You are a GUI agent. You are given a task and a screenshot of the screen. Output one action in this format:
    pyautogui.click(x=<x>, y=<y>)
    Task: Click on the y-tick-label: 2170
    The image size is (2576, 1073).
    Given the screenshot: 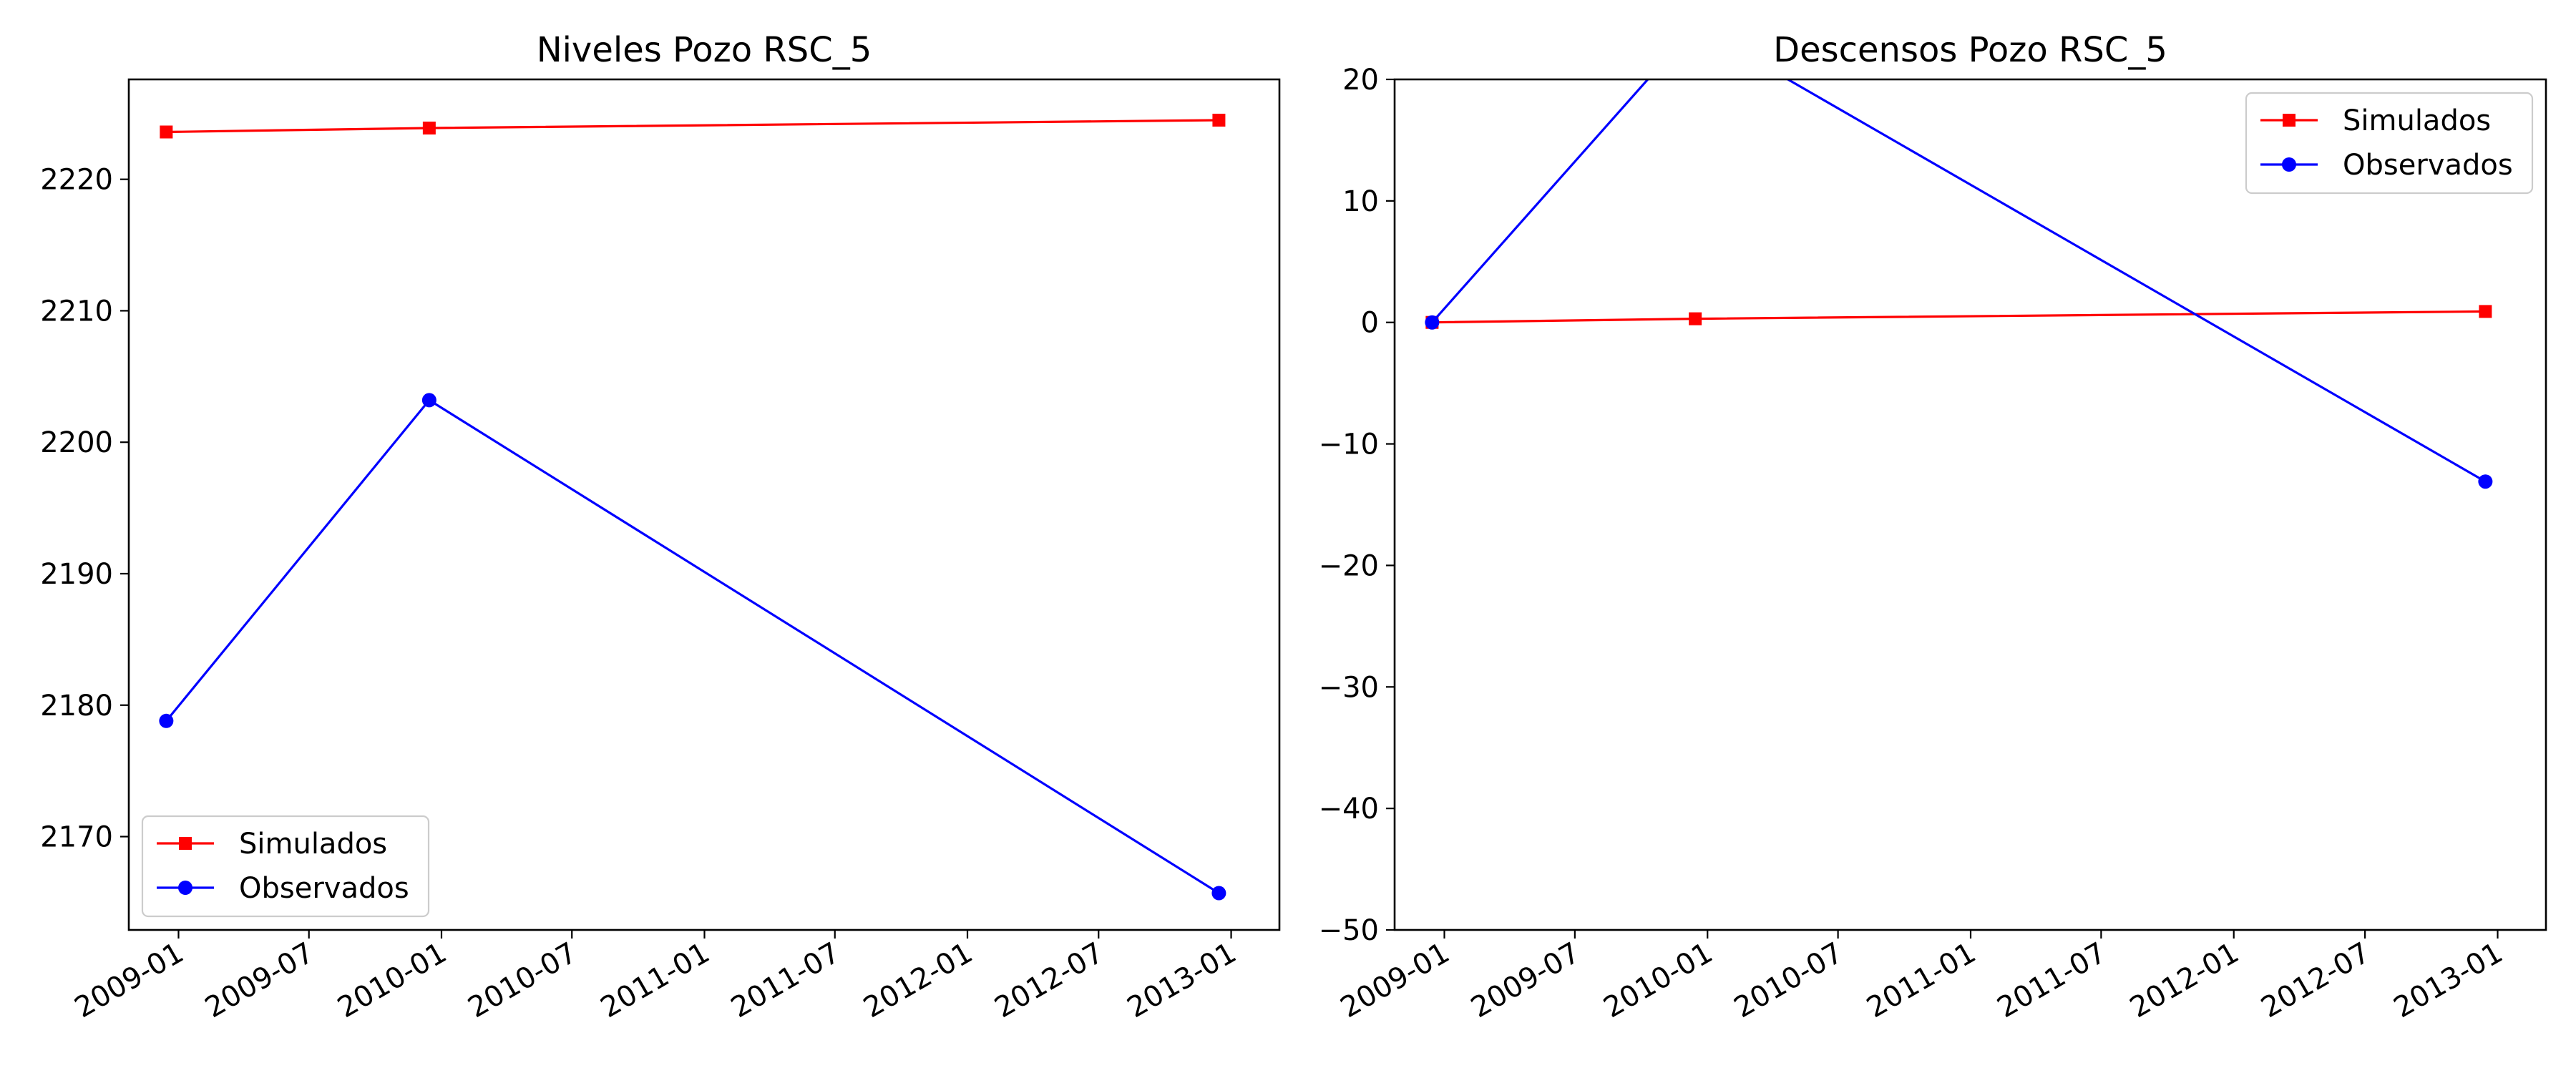 What is the action you would take?
    pyautogui.click(x=76, y=838)
    